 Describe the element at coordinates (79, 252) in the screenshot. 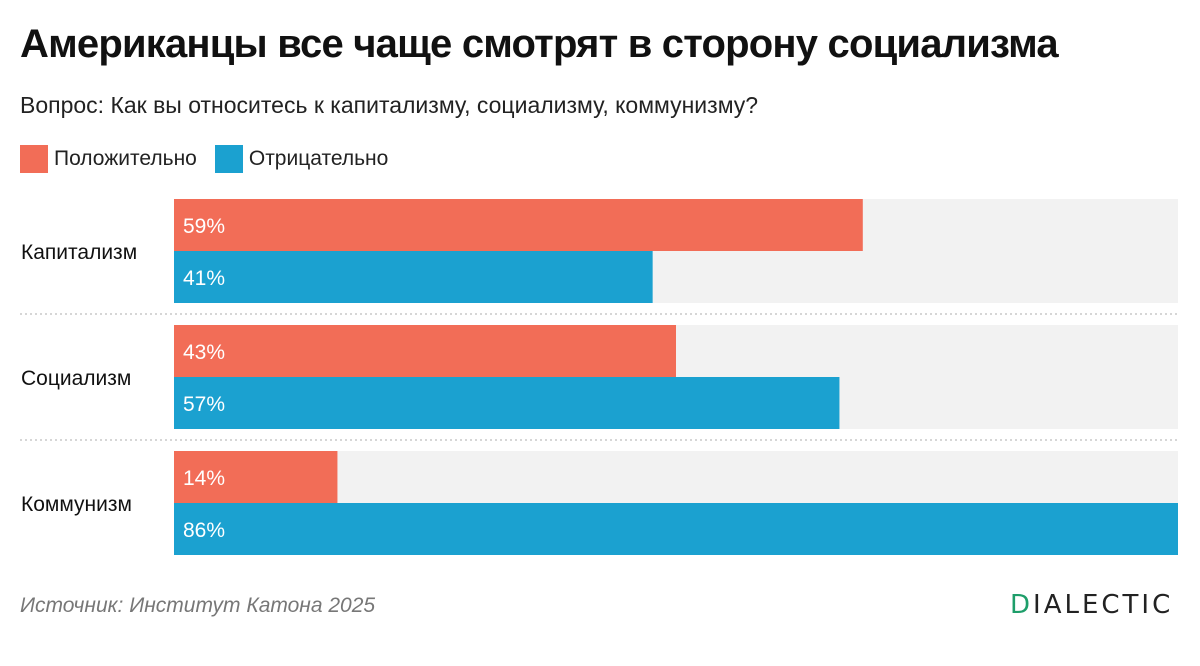

I see `category-label-0: Капитализм` at that location.